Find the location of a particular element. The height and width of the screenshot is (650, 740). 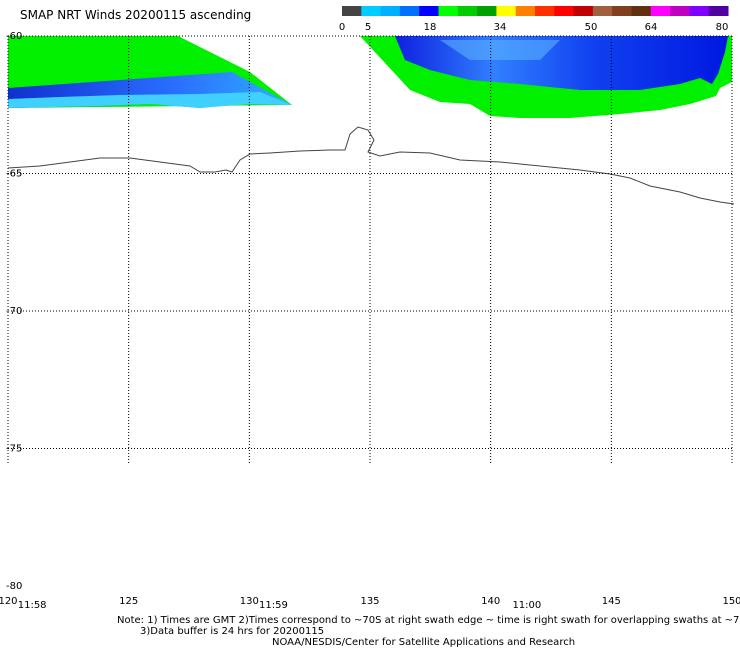

longitude-label: 120 is located at coordinates (9, 601).